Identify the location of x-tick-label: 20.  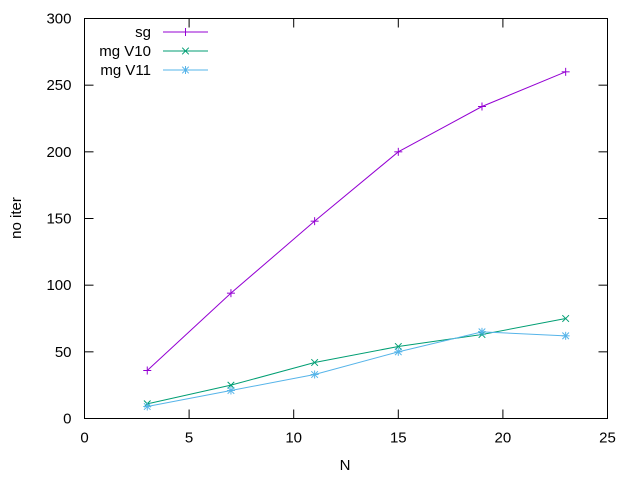
(503, 438).